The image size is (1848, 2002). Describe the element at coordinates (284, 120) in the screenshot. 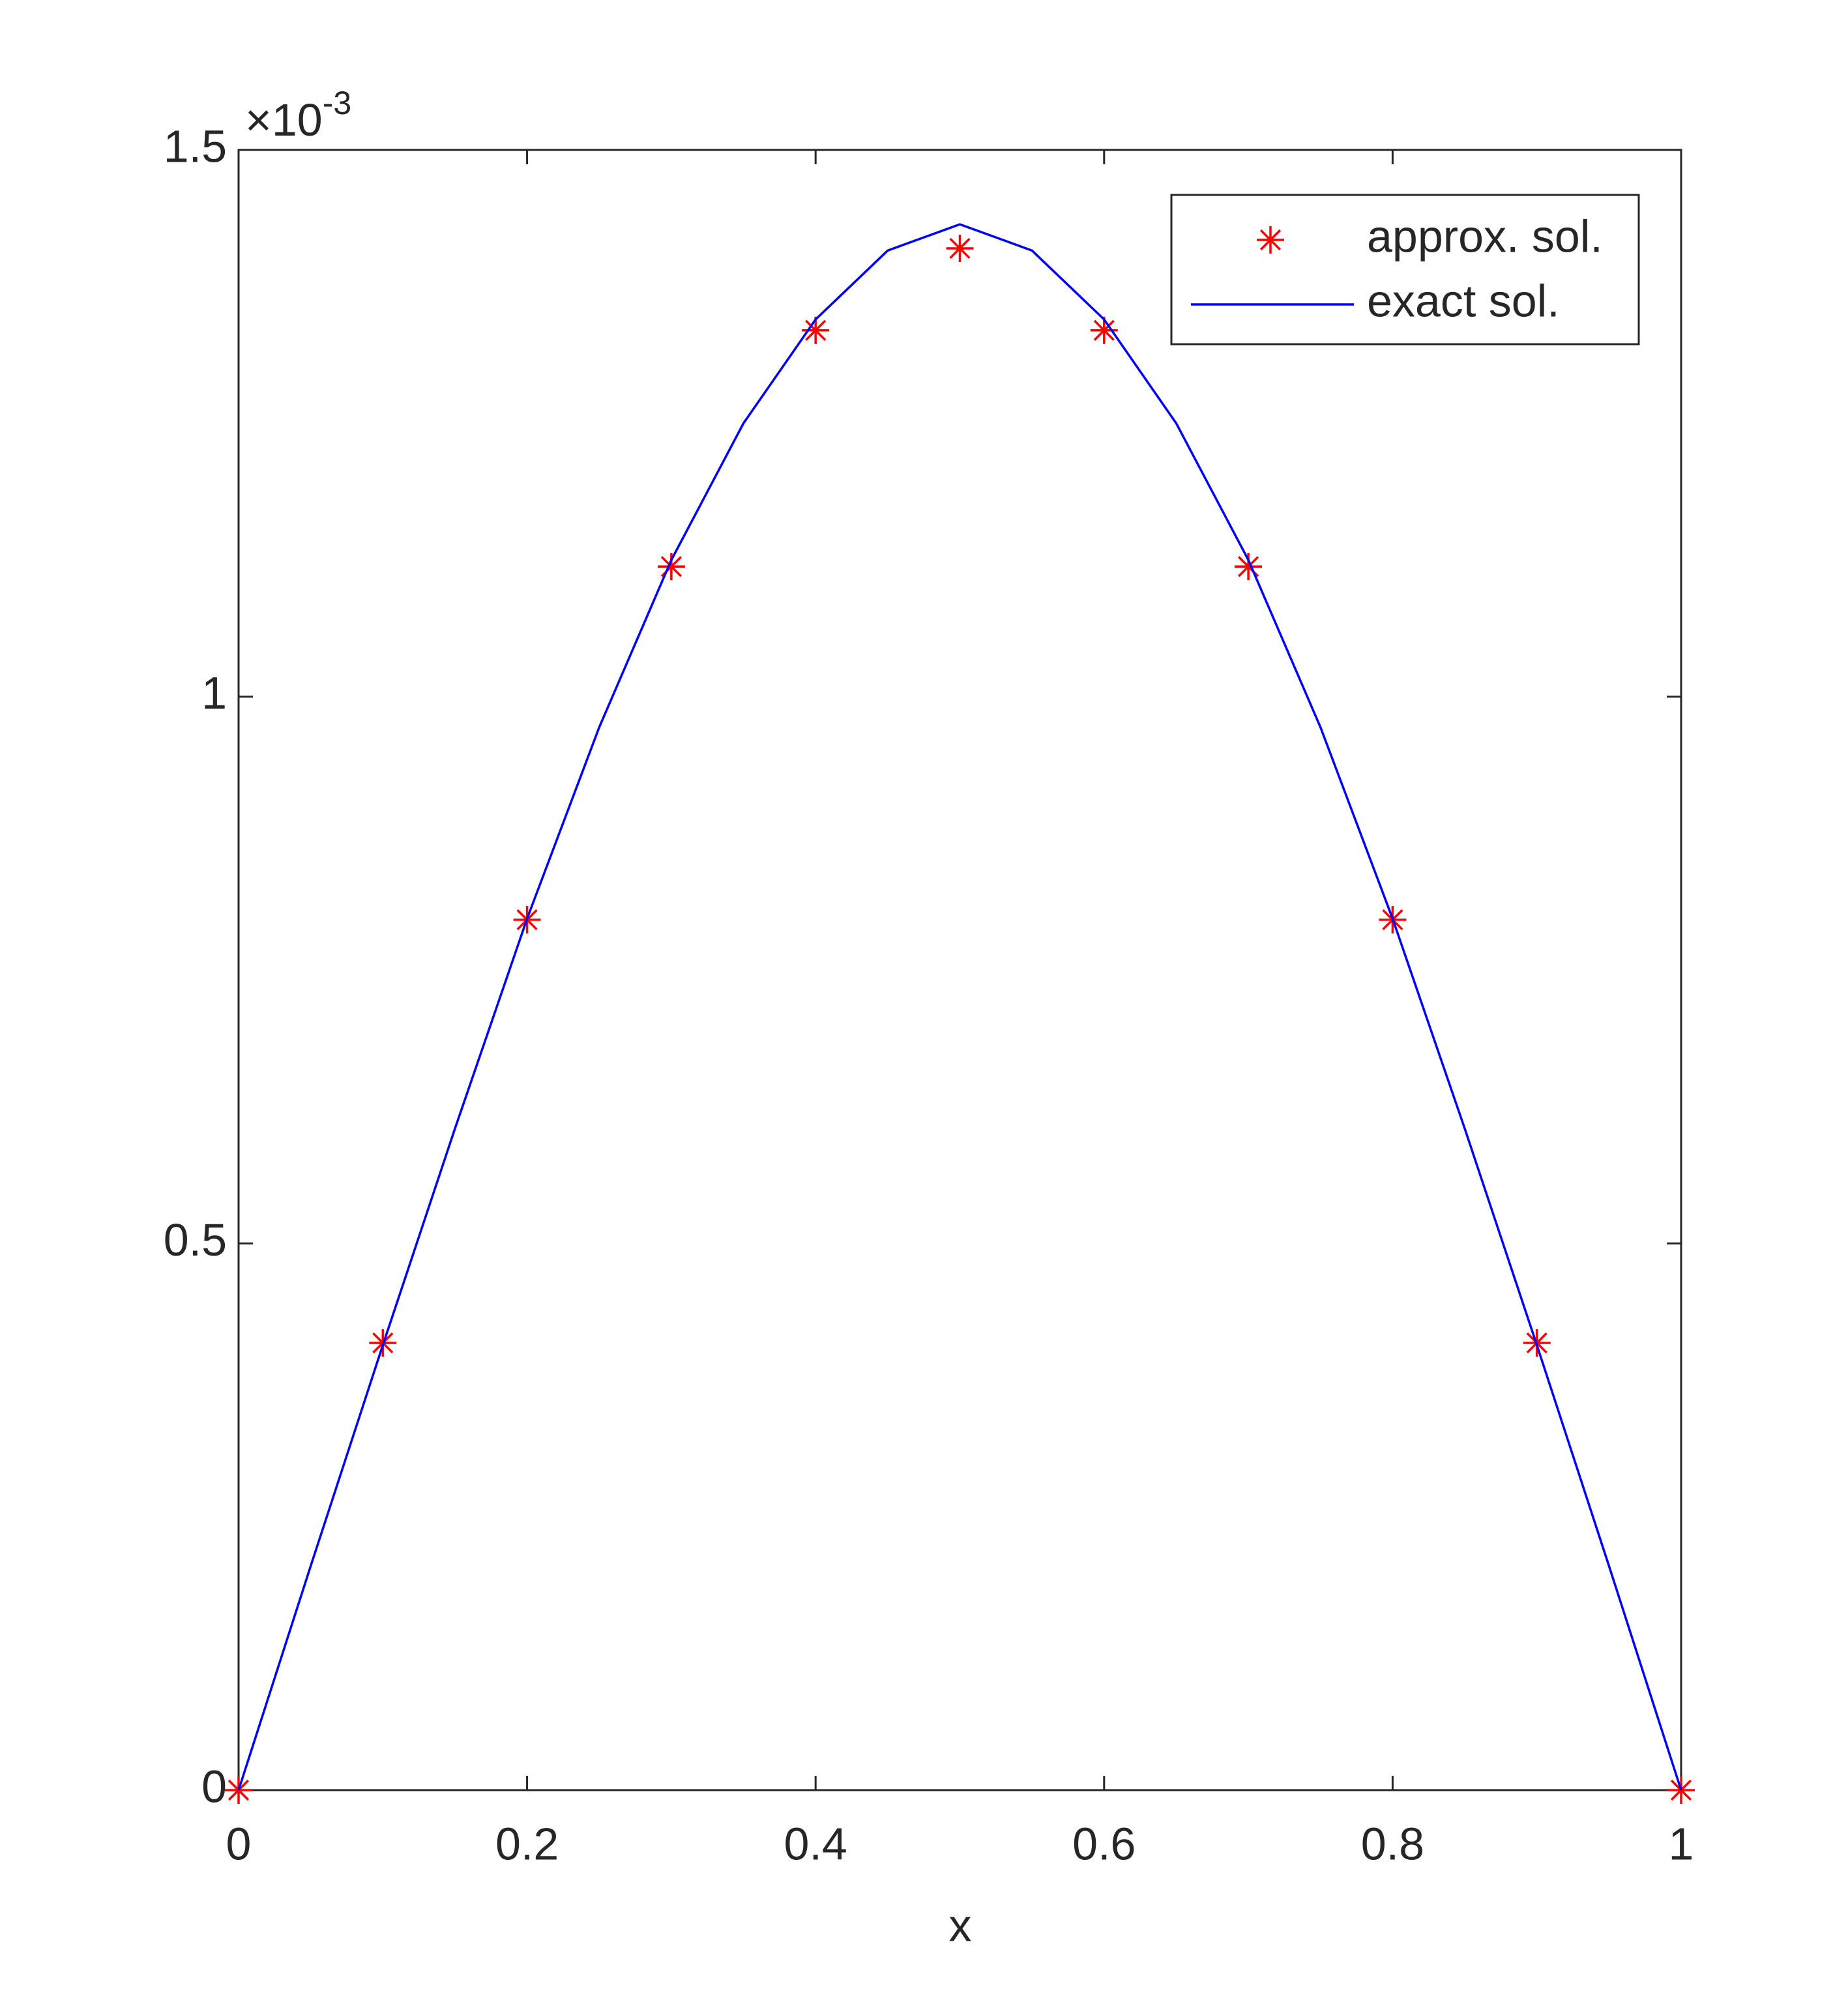

I see `y-multiplier-base: ×10` at that location.